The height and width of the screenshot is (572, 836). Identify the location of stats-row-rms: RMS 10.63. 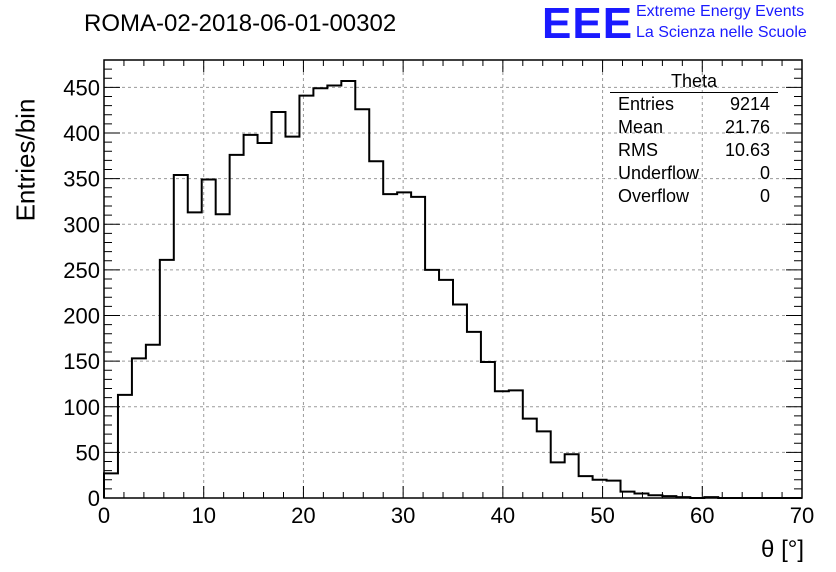
(694, 150).